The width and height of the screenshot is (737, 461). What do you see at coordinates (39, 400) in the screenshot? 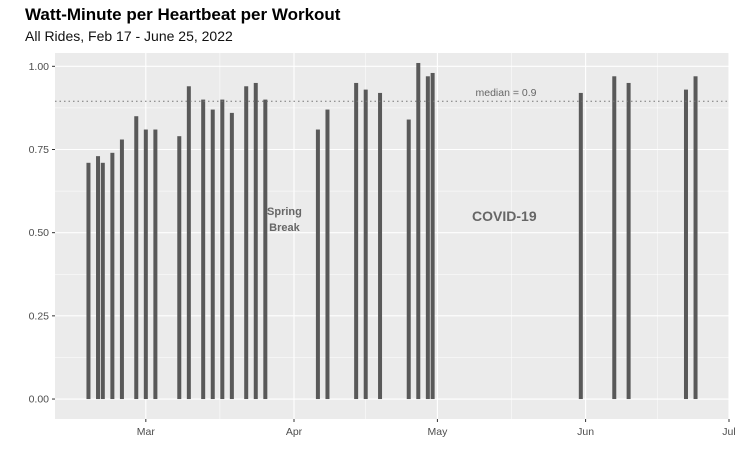
I see `y-tick-label: 0.00` at bounding box center [39, 400].